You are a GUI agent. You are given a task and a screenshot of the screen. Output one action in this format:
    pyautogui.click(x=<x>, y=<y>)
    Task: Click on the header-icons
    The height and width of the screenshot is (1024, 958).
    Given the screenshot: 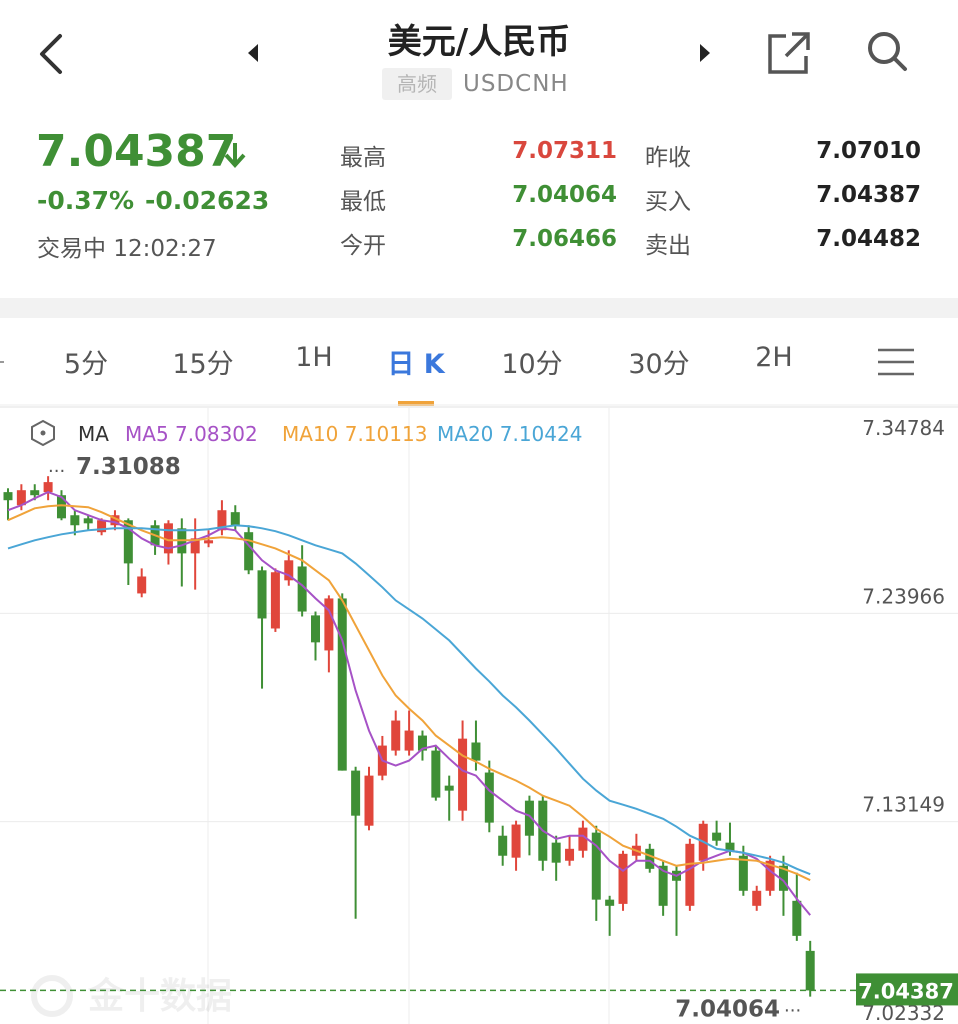 What is the action you would take?
    pyautogui.click(x=473, y=53)
    